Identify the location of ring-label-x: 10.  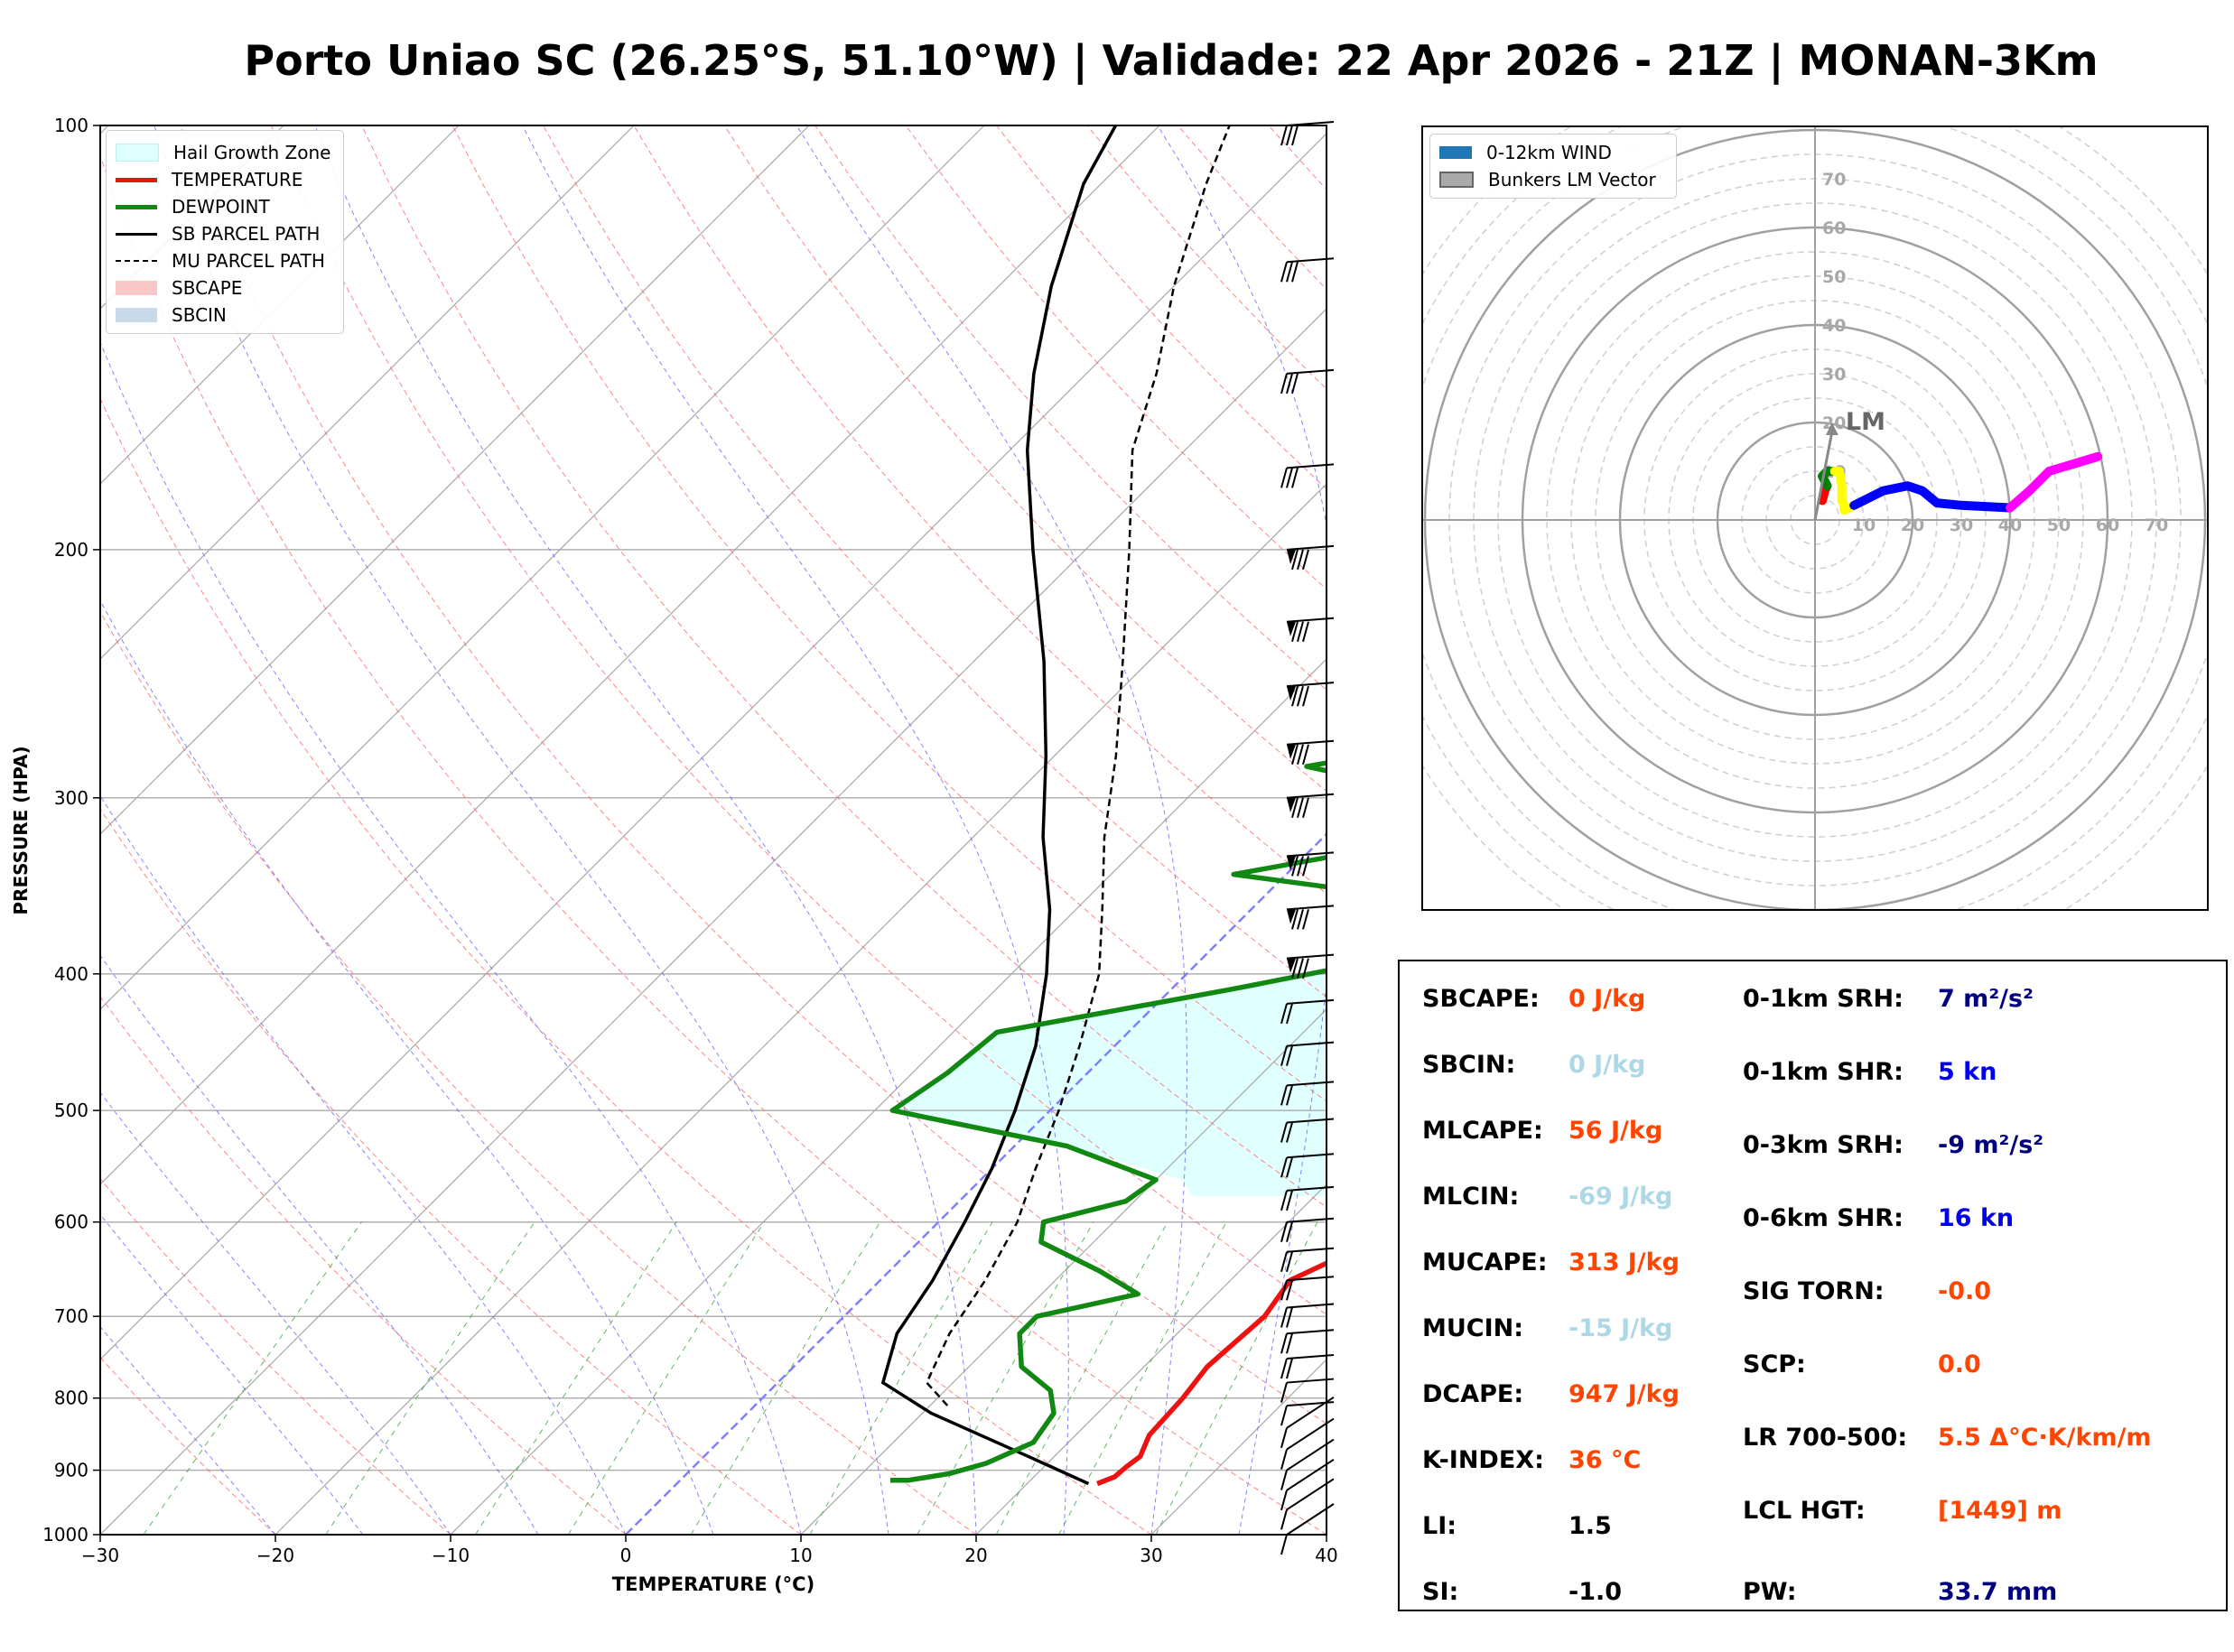
(1864, 525).